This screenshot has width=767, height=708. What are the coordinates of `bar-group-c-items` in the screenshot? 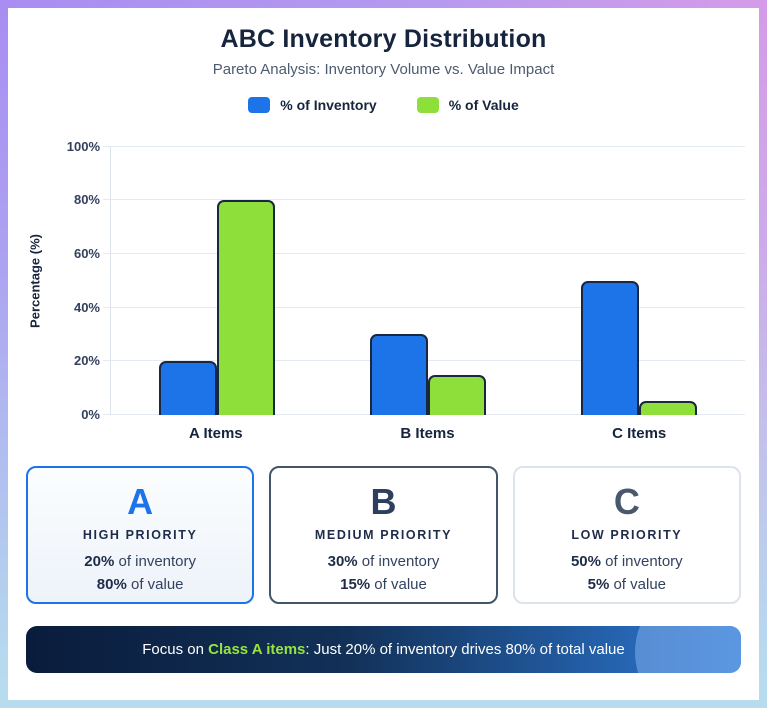 It's located at (639, 281).